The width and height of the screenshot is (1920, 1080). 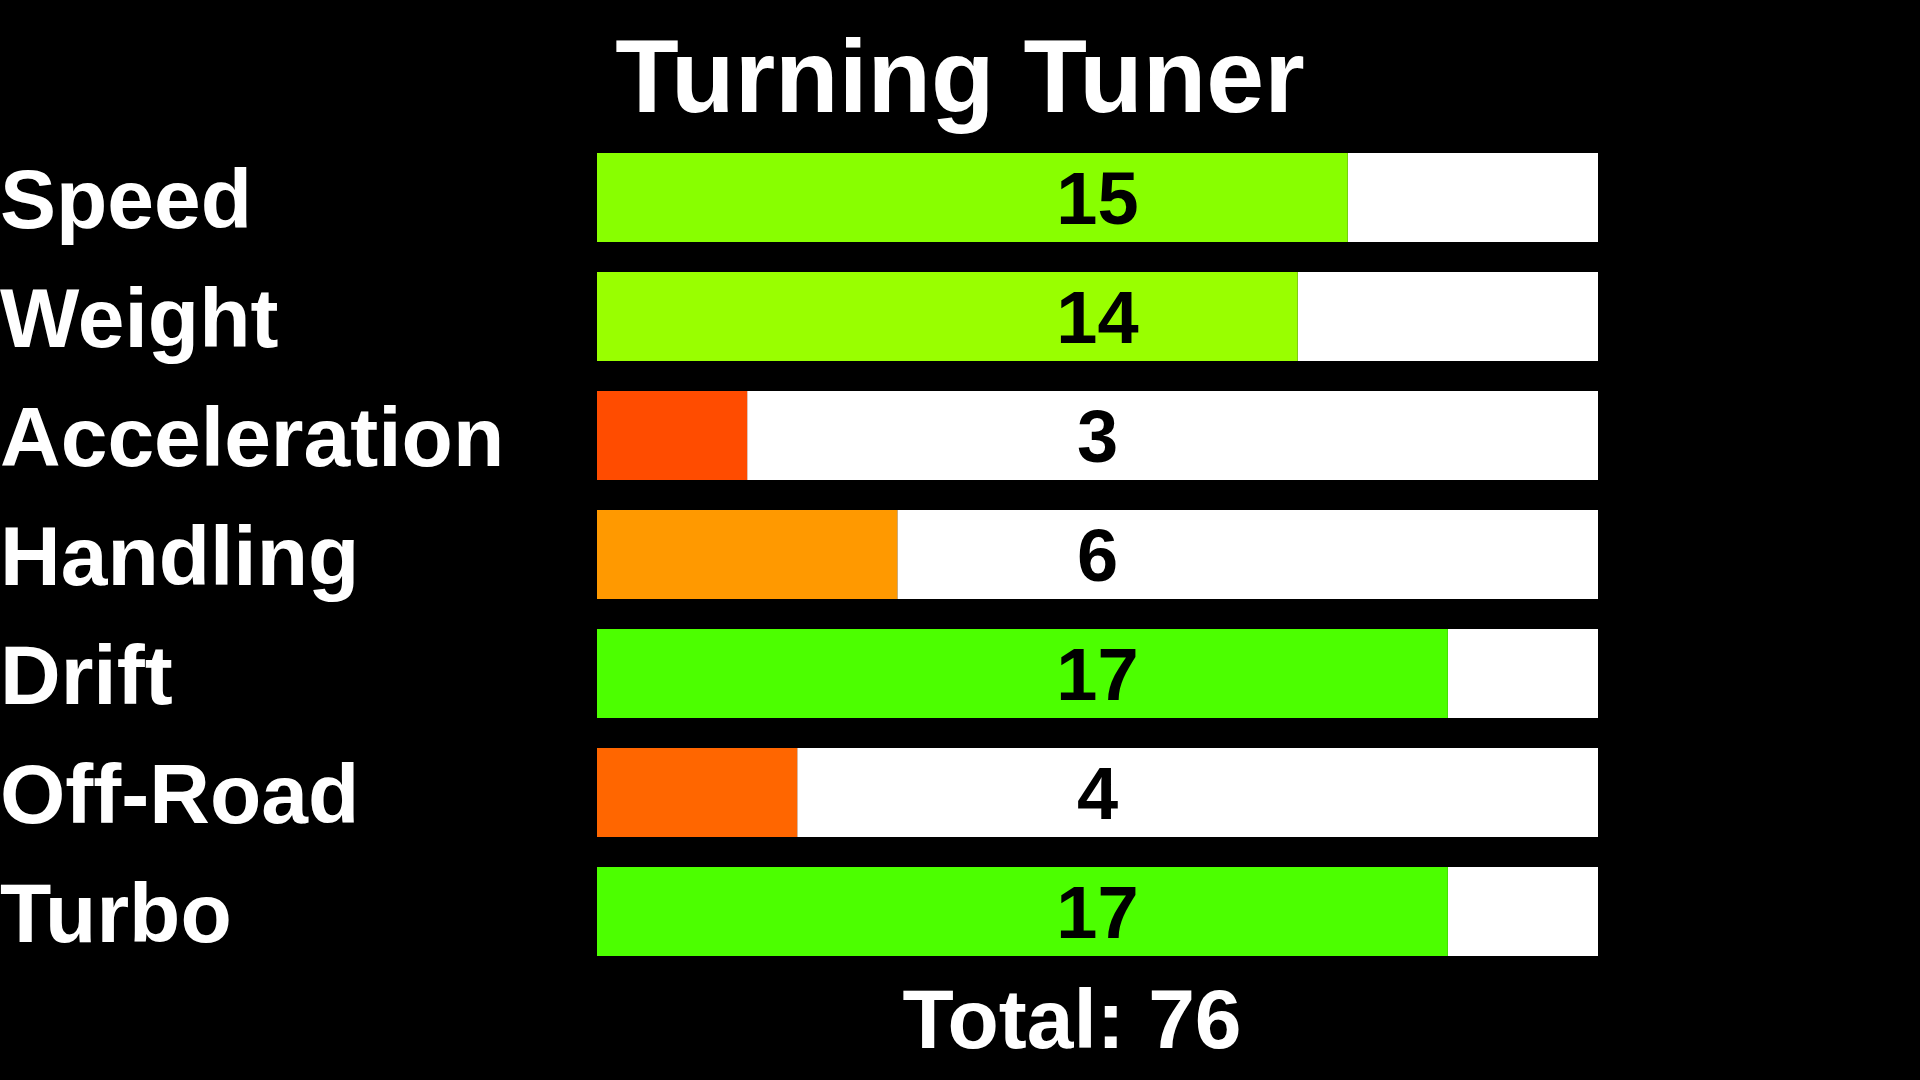 I want to click on y-tick-label: Speed, so click(x=126, y=198).